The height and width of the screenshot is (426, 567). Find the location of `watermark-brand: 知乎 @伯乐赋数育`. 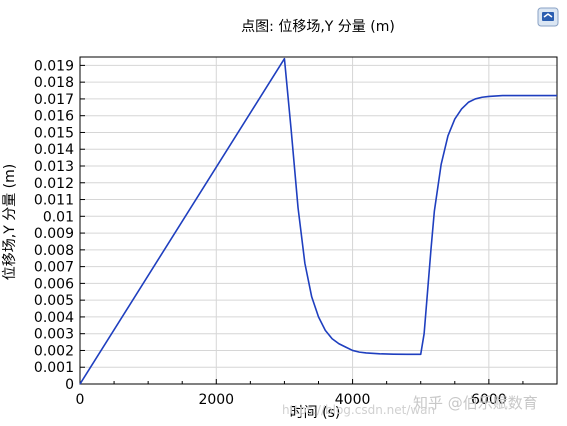

watermark-brand: 知乎 @伯乐赋数育 is located at coordinates (475, 403).